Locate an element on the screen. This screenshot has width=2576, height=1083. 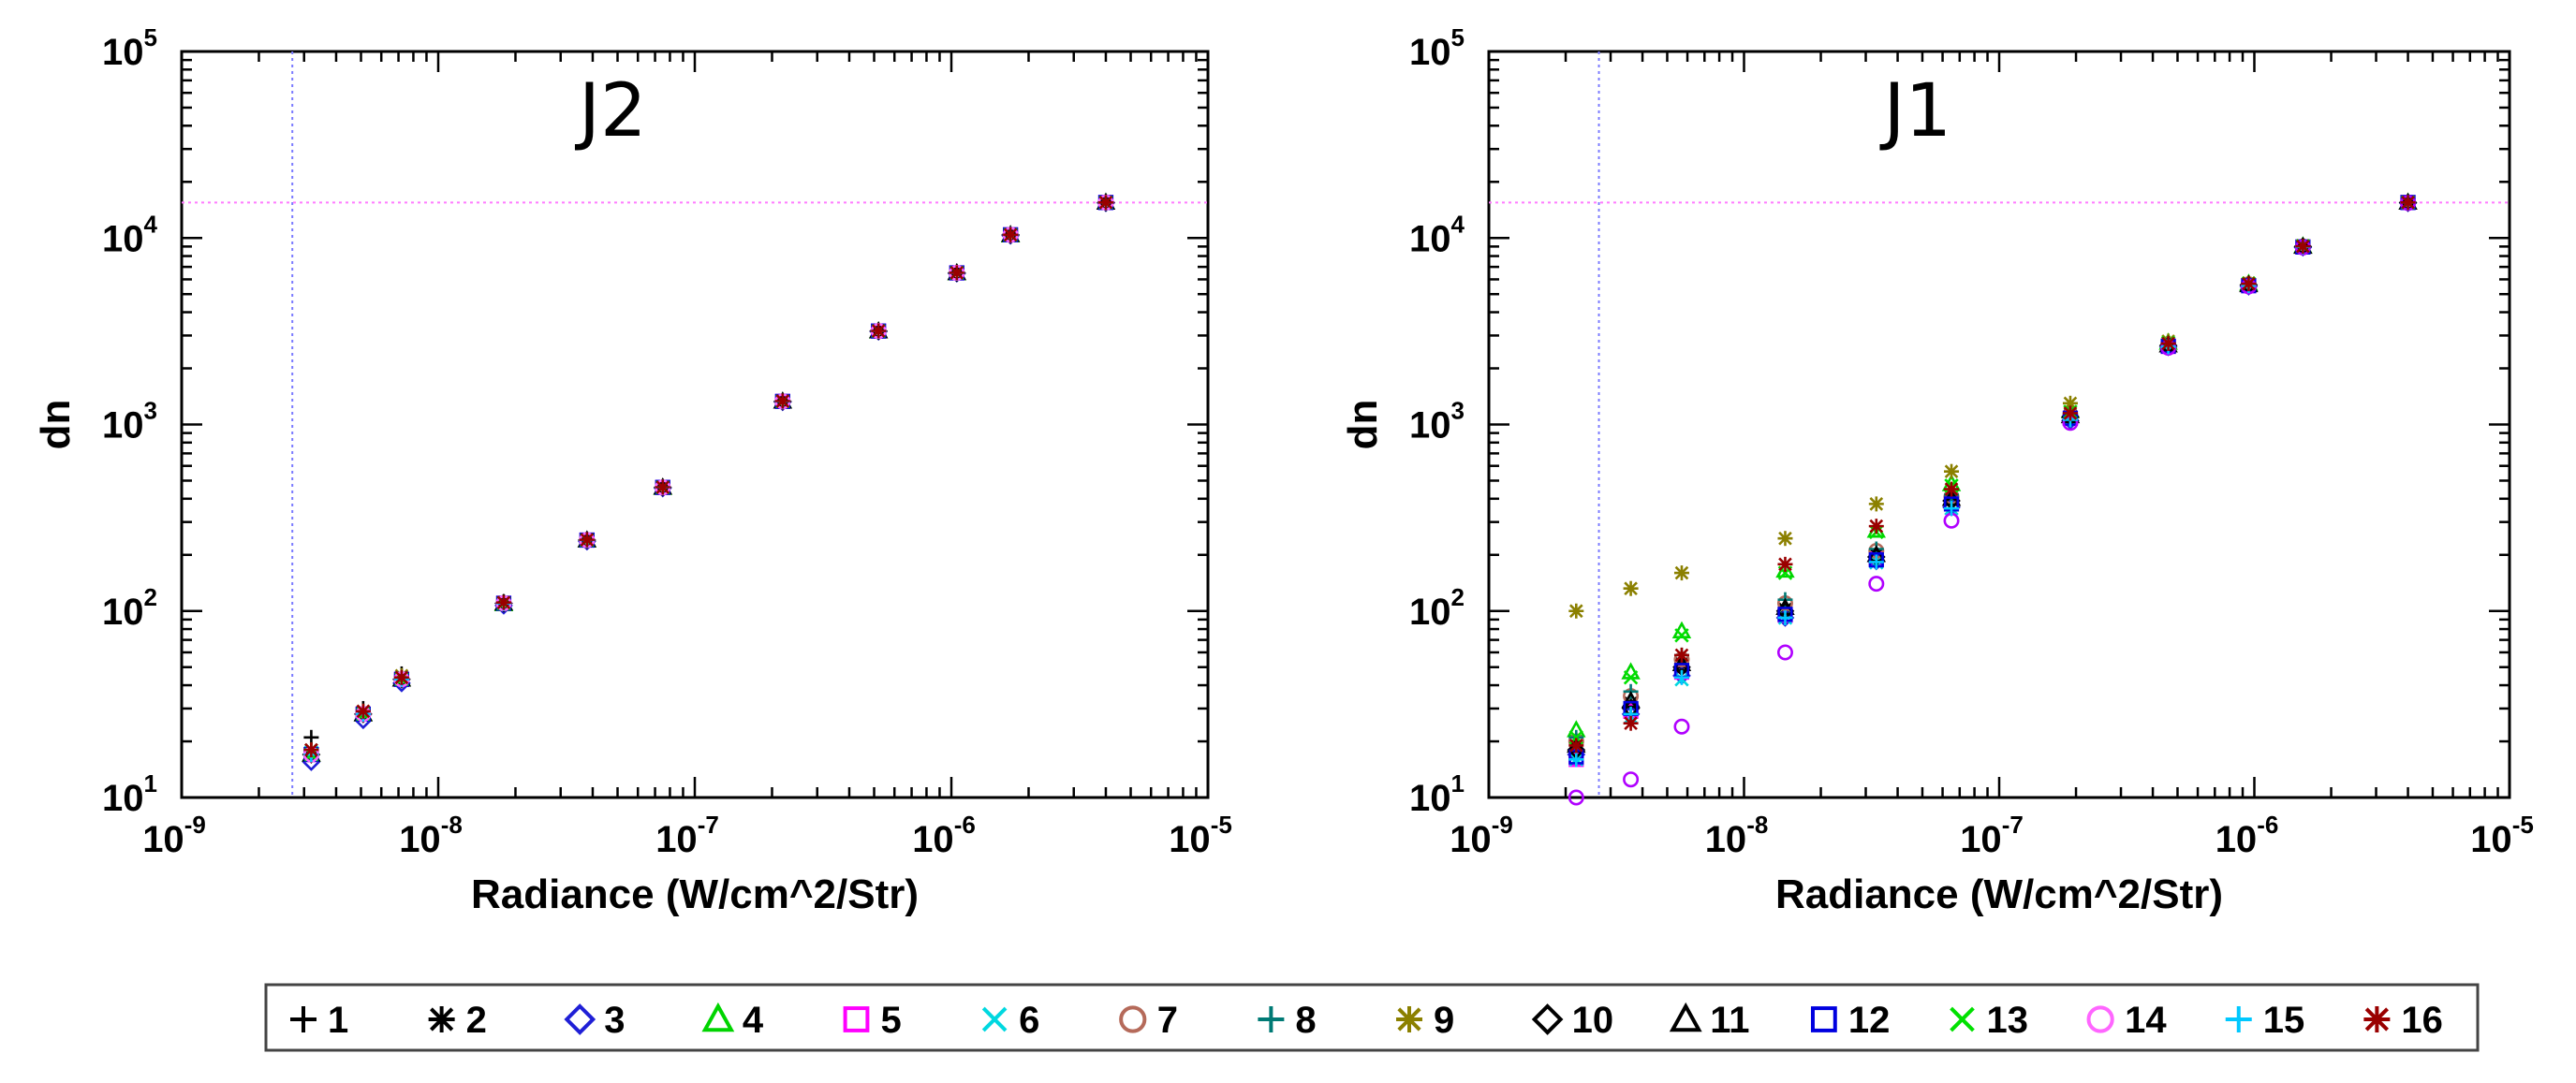
legend-item-15: 15 is located at coordinates (2265, 1020).